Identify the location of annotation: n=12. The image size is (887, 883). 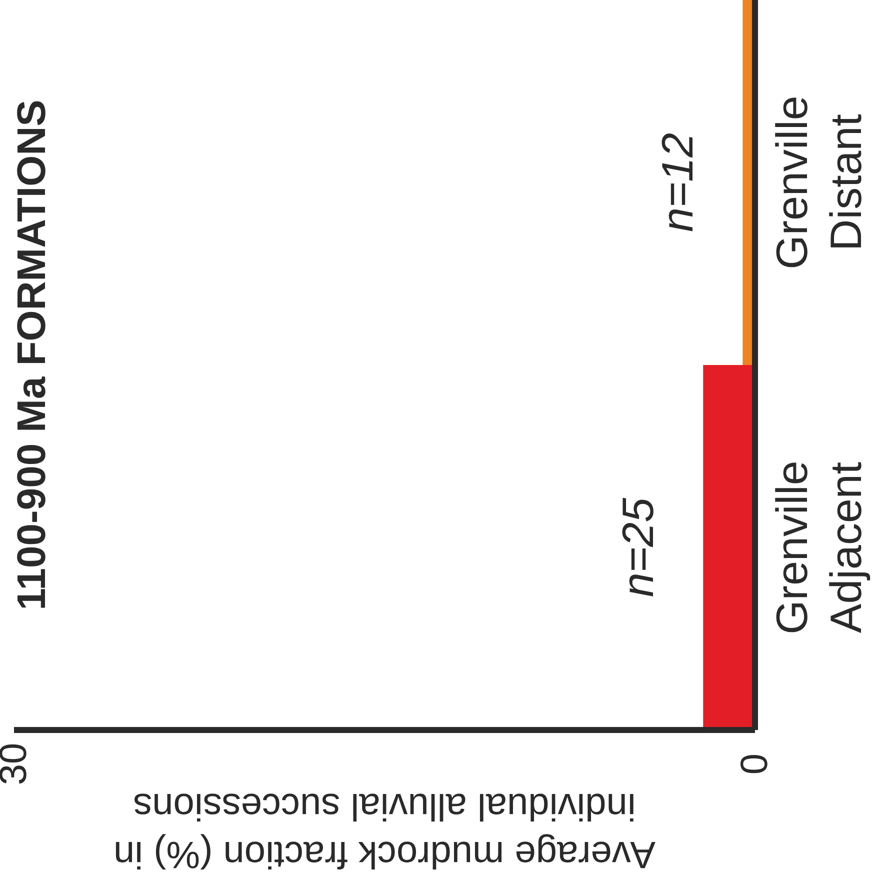
(678, 182).